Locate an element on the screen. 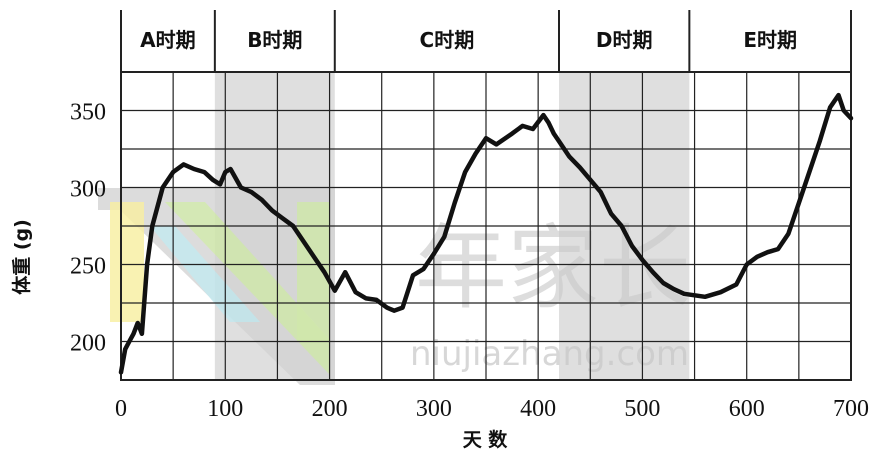 The image size is (883, 454). period-label-2: C时期 is located at coordinates (447, 40).